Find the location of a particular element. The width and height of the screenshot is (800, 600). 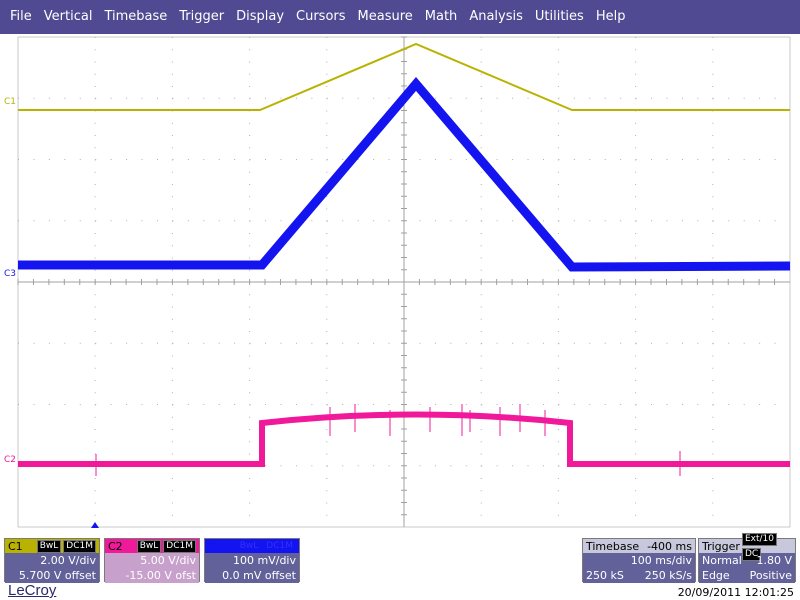

menu-utilities: Utilities is located at coordinates (559, 16).